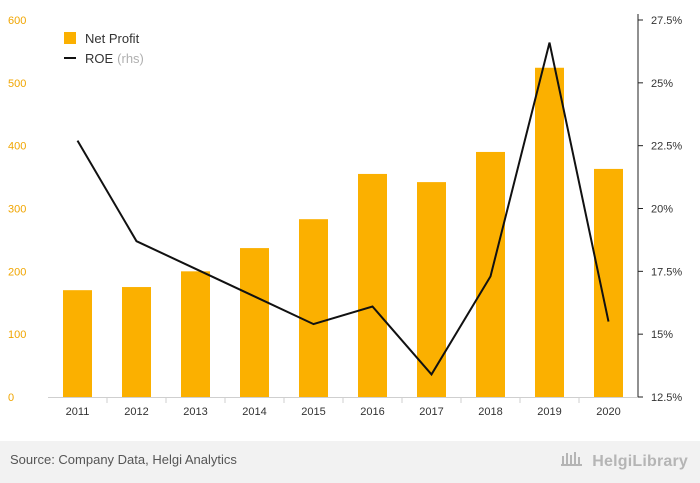 The height and width of the screenshot is (483, 700). What do you see at coordinates (608, 412) in the screenshot?
I see `x-tick-label: 2020` at bounding box center [608, 412].